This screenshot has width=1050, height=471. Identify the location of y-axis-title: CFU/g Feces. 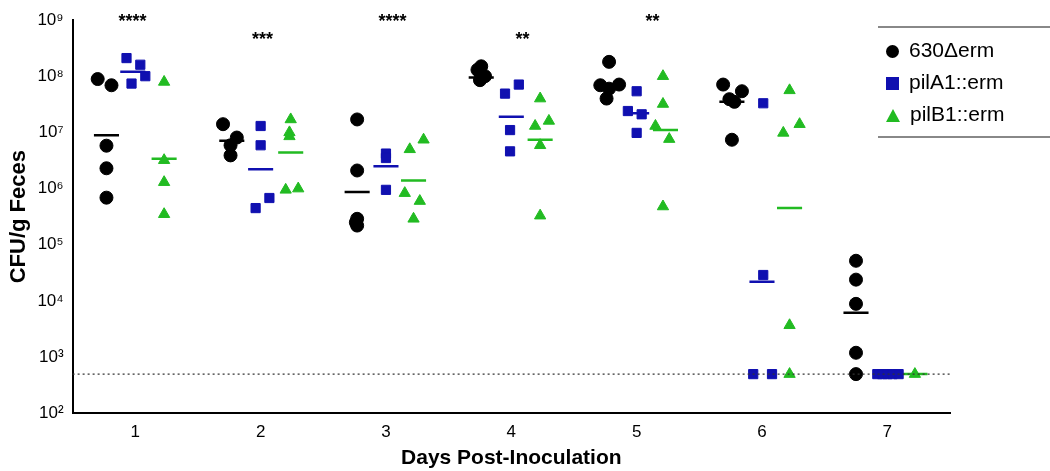
(18, 217).